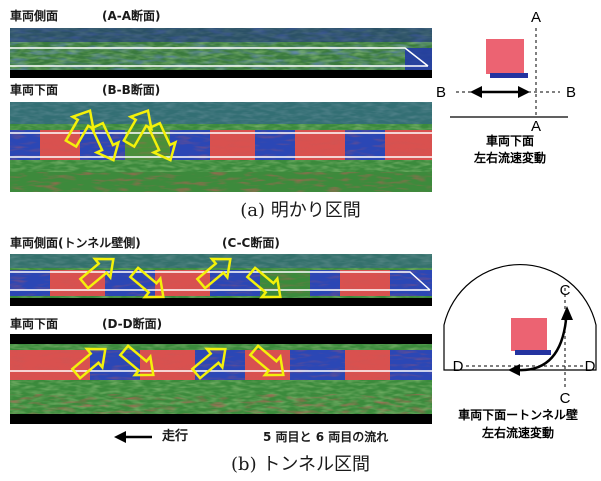 The width and height of the screenshot is (601, 481). What do you see at coordinates (221, 379) in the screenshot?
I see `flow-field-under-b` at bounding box center [221, 379].